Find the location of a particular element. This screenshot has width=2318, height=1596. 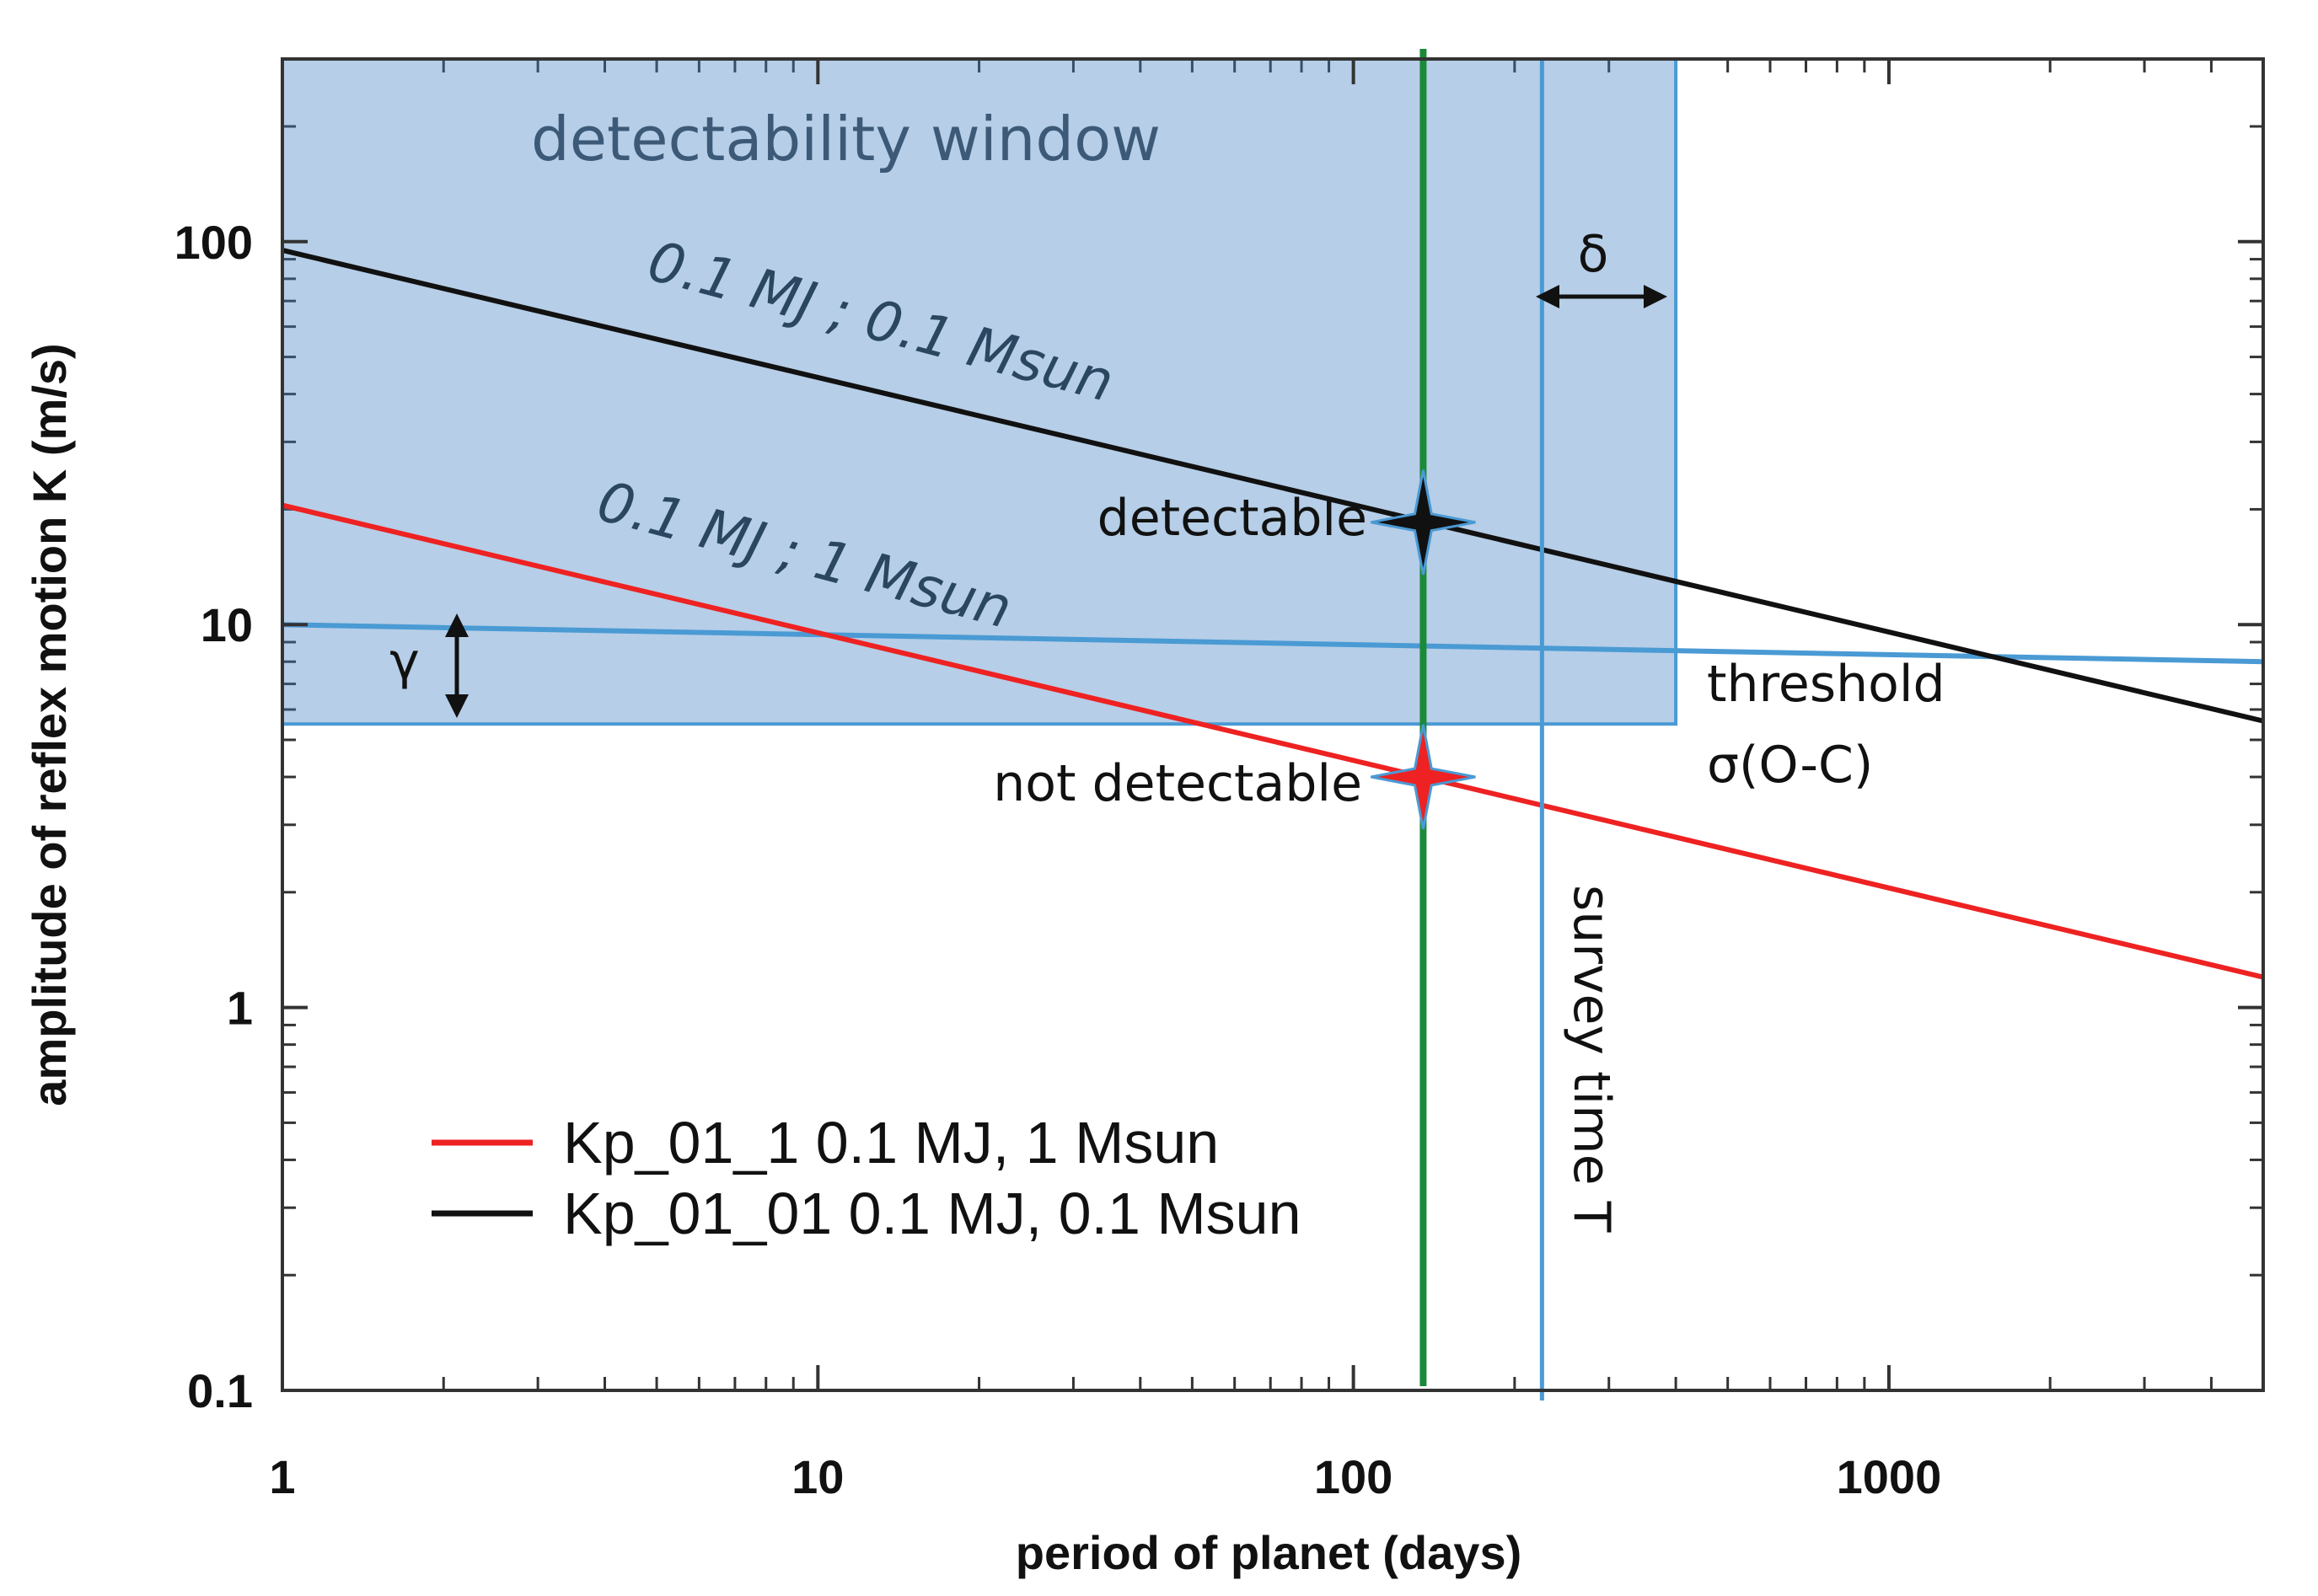

x-tick-label: 1000 is located at coordinates (1889, 1476).